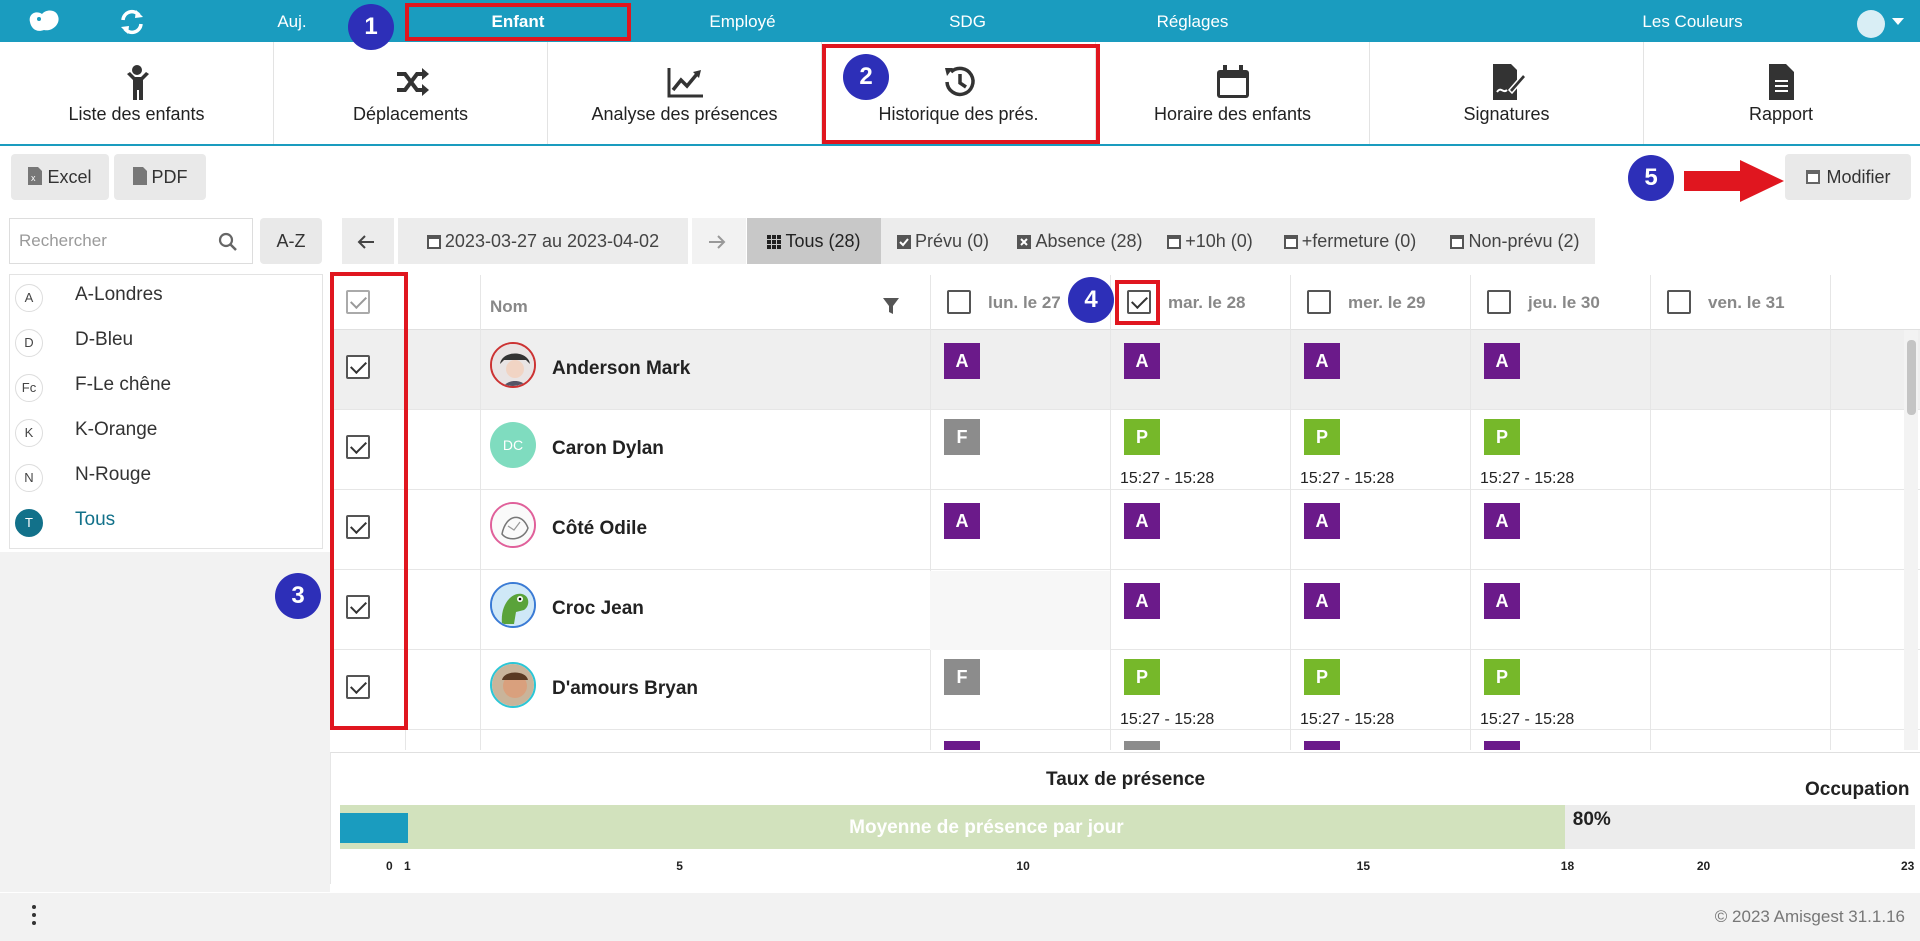  Describe the element at coordinates (291, 241) in the screenshot. I see `sort-az-button: A-Z` at that location.